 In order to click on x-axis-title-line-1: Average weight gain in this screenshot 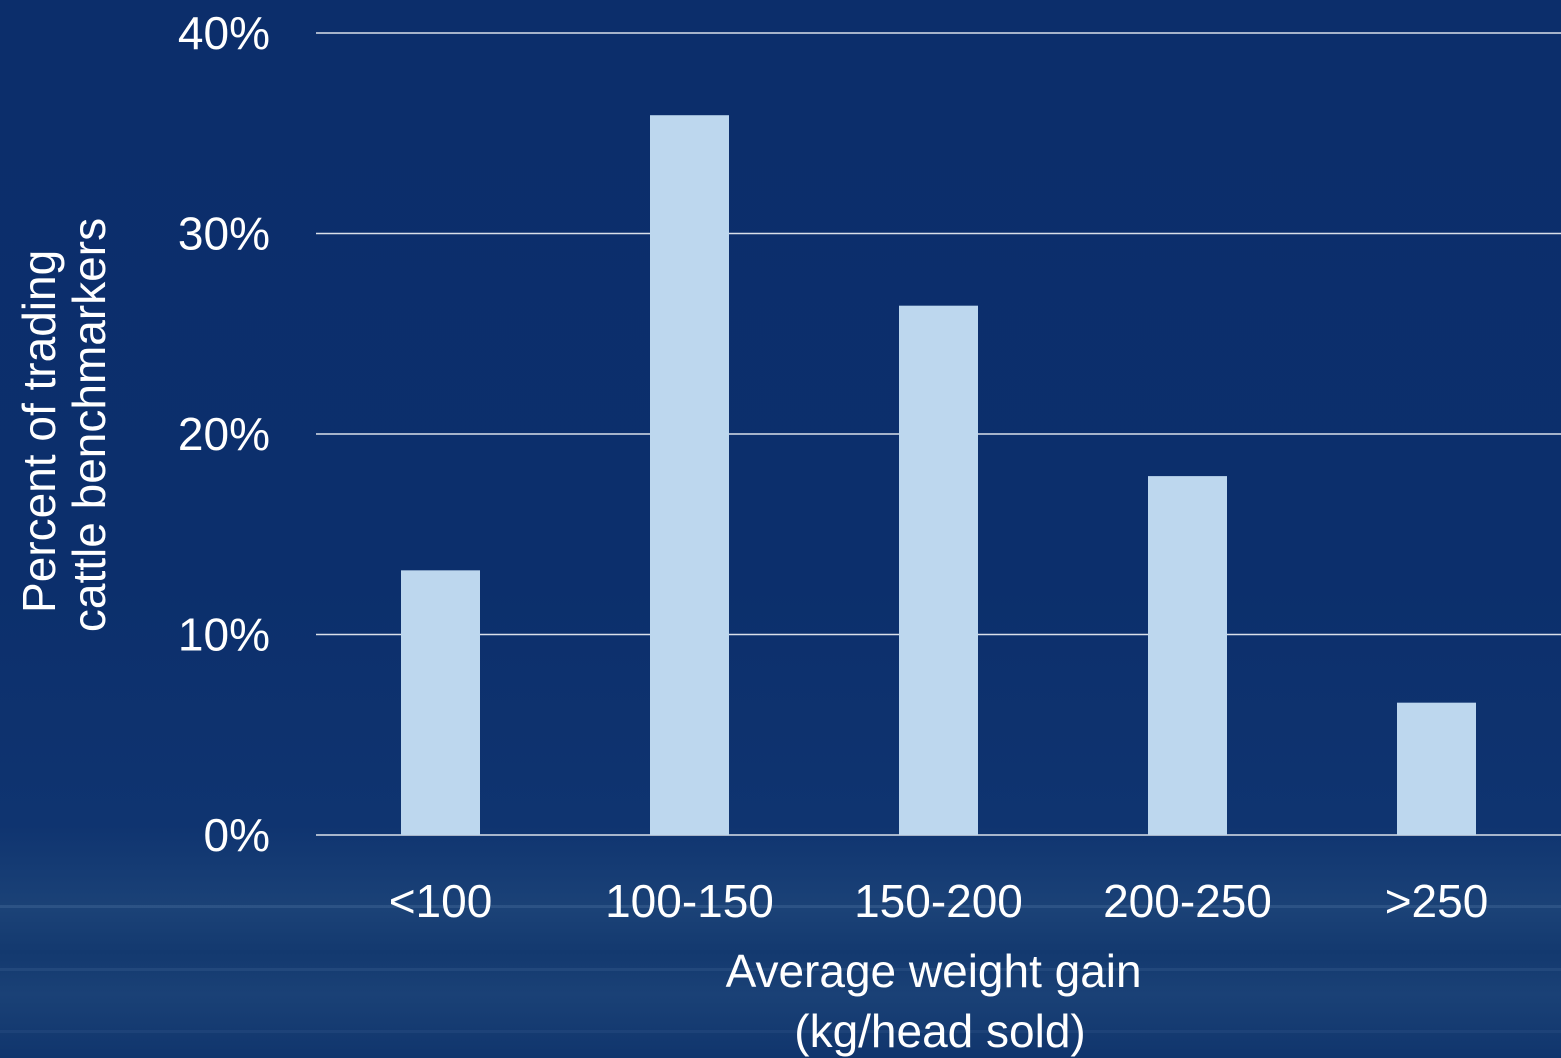, I will do `click(934, 971)`.